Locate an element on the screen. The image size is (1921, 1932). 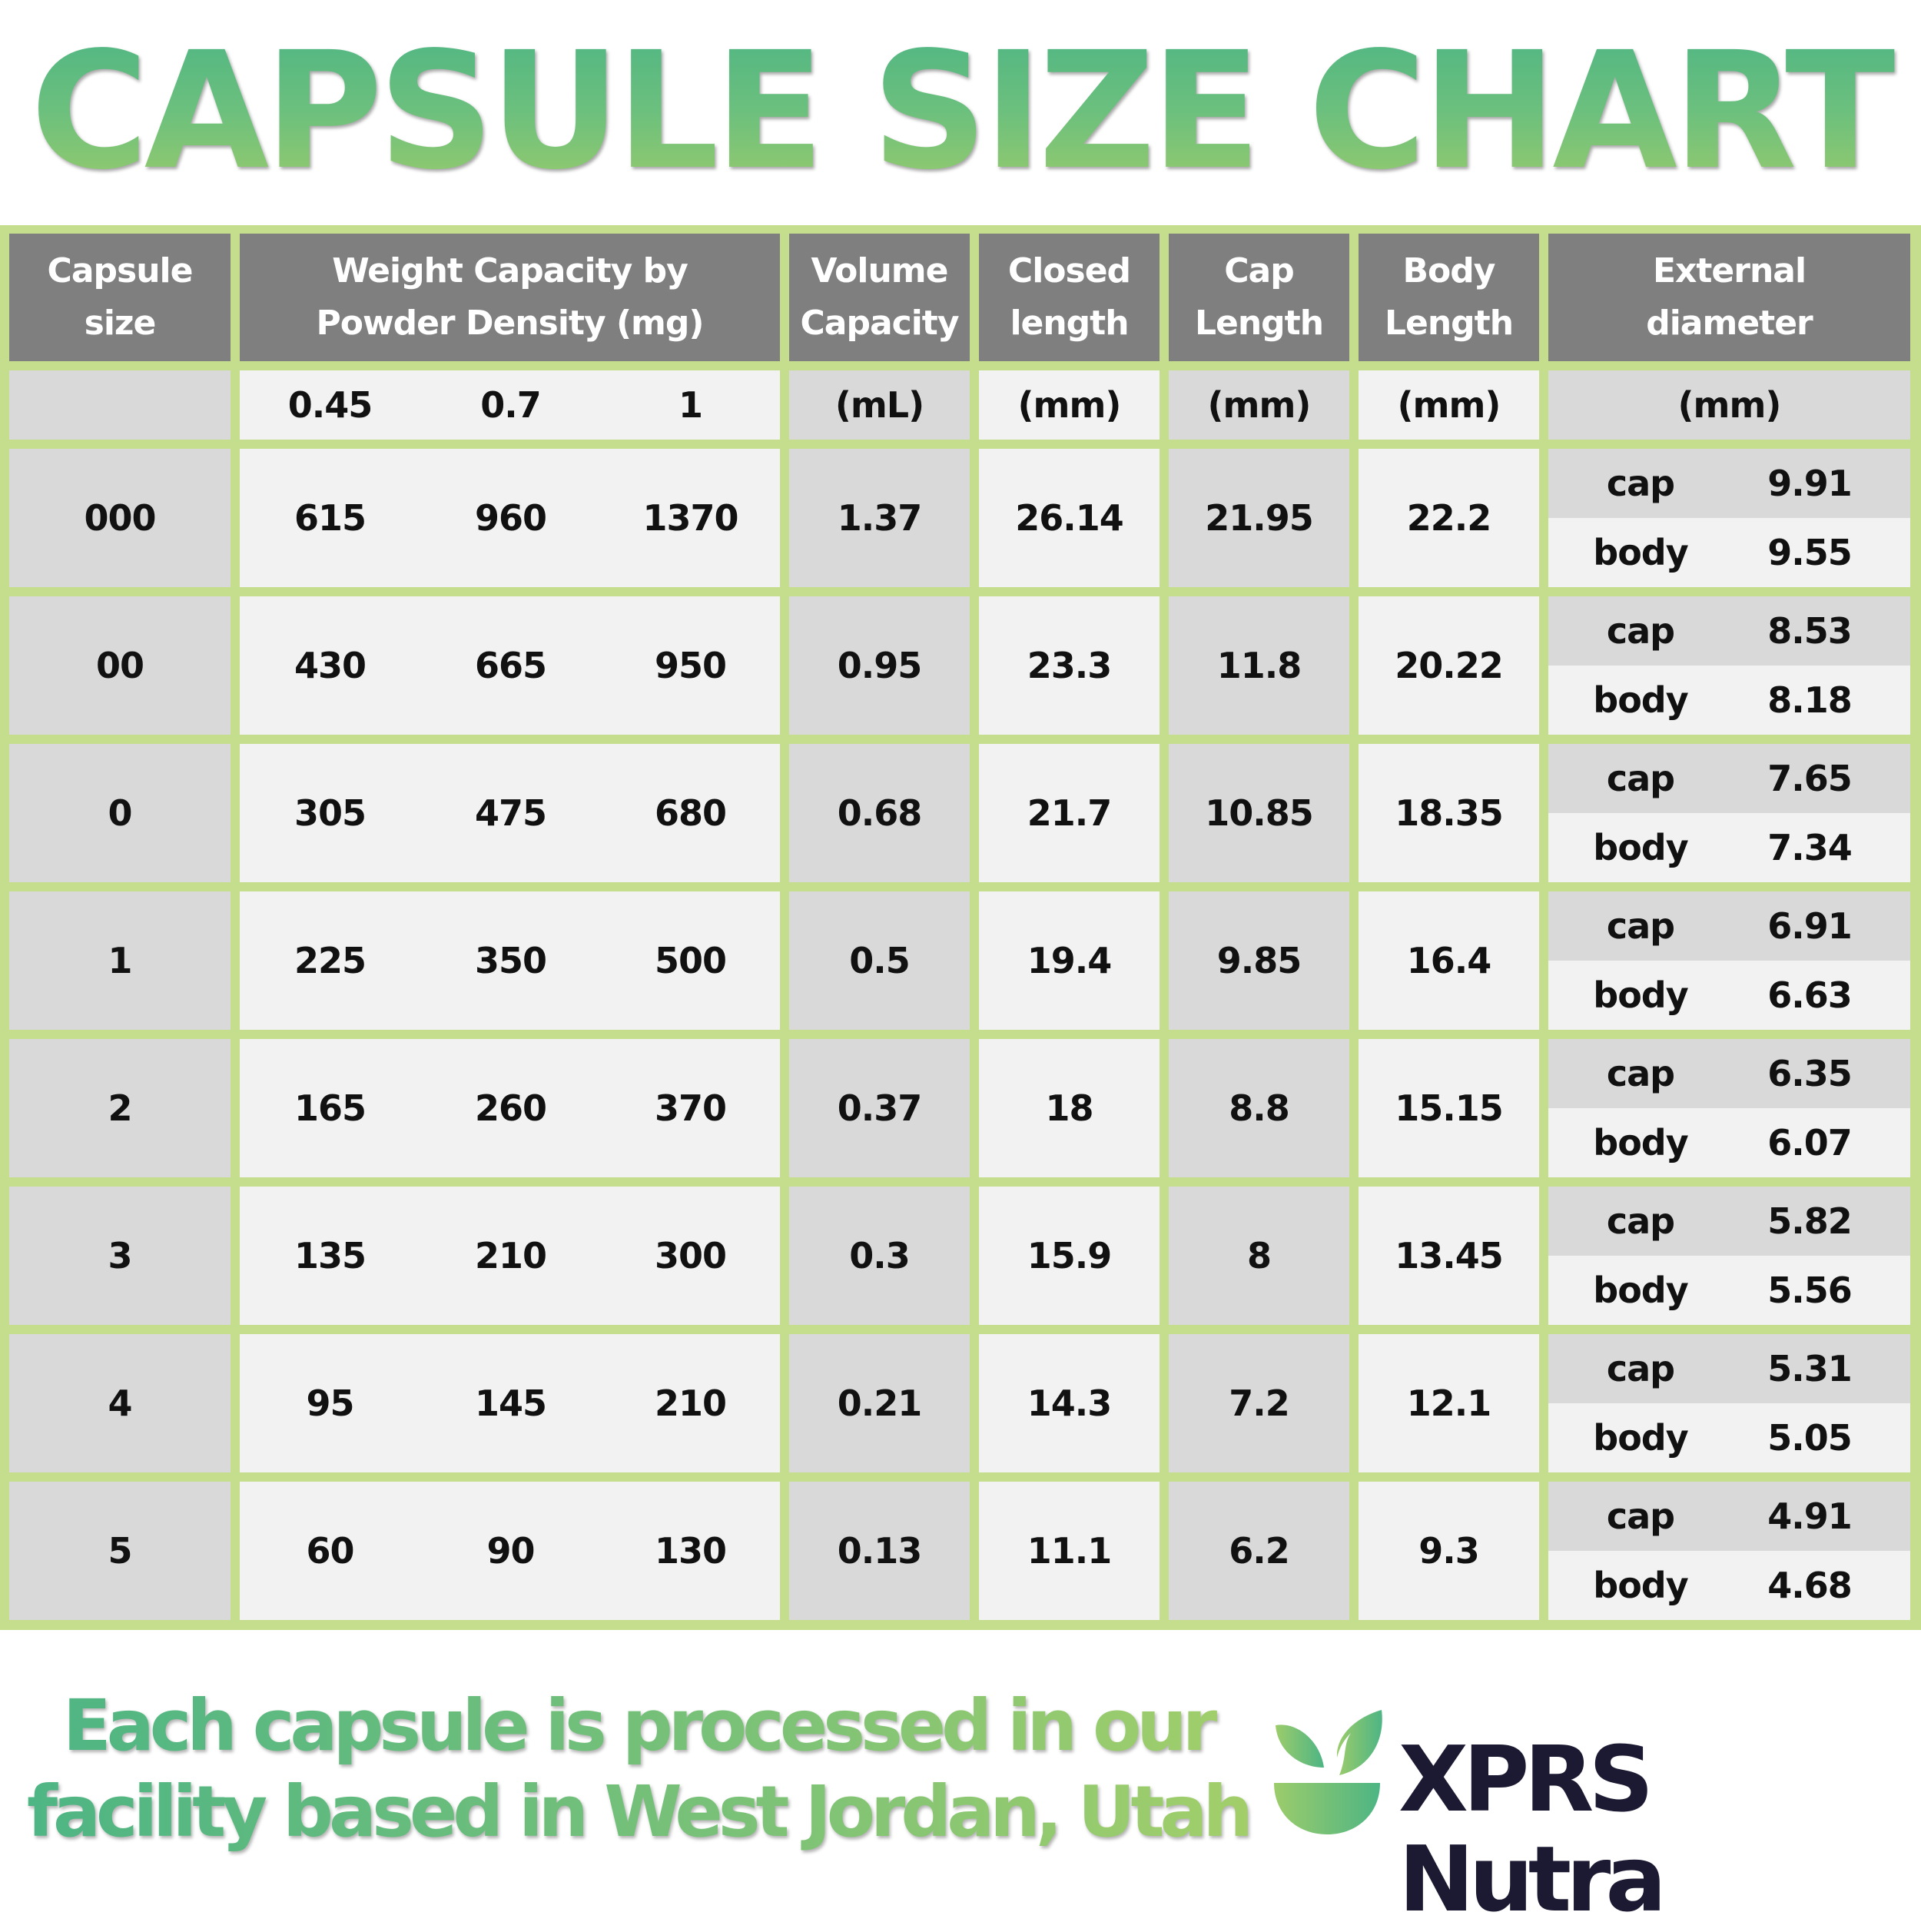
external-diameter-cell: cap 8.53 body 8.18 is located at coordinates (1729, 665).